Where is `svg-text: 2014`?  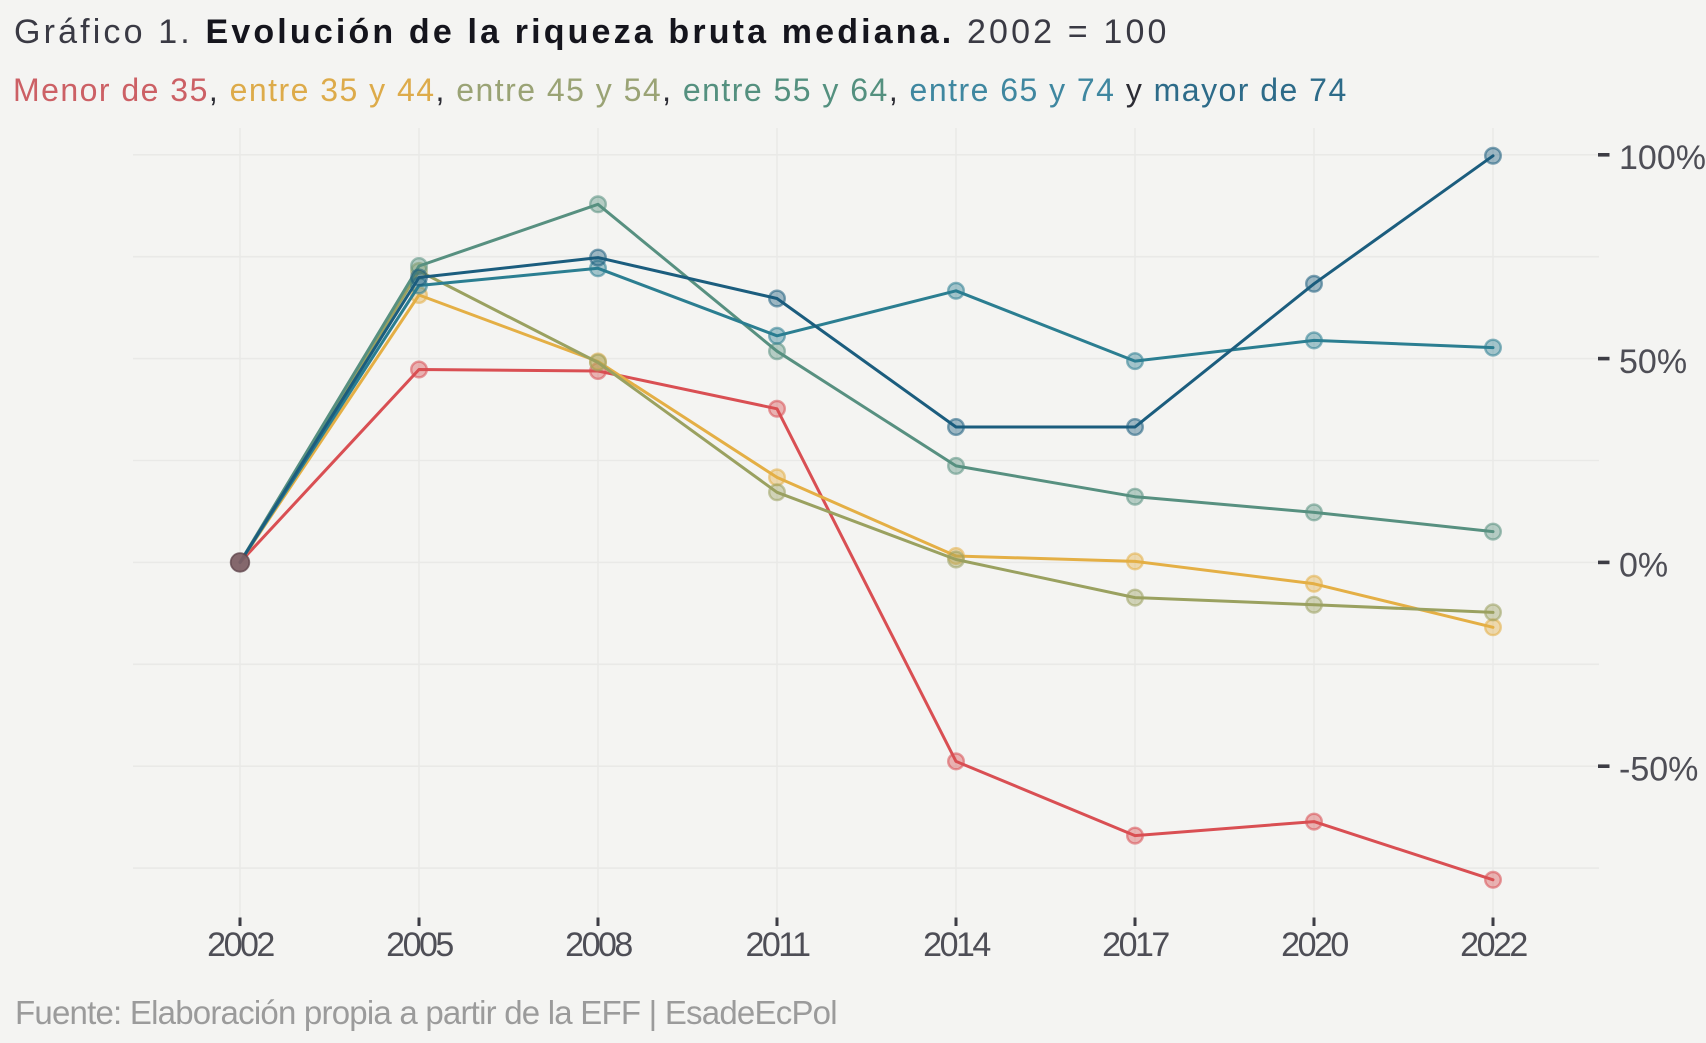
svg-text: 2014 is located at coordinates (956, 945).